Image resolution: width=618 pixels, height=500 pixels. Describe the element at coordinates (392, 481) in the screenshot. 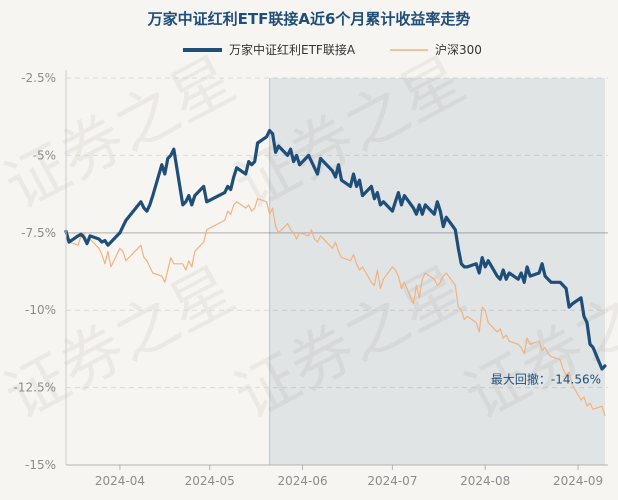

I see `x-tick-label: 2024-07` at that location.